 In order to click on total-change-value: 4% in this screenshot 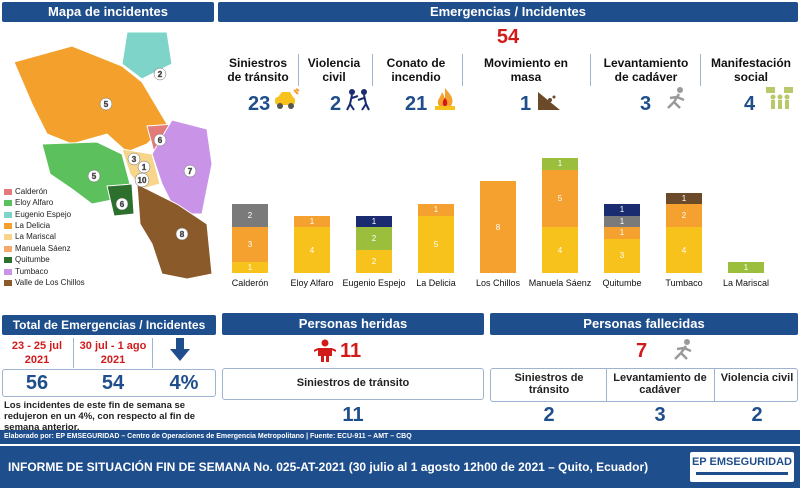, I will do `click(184, 383)`.